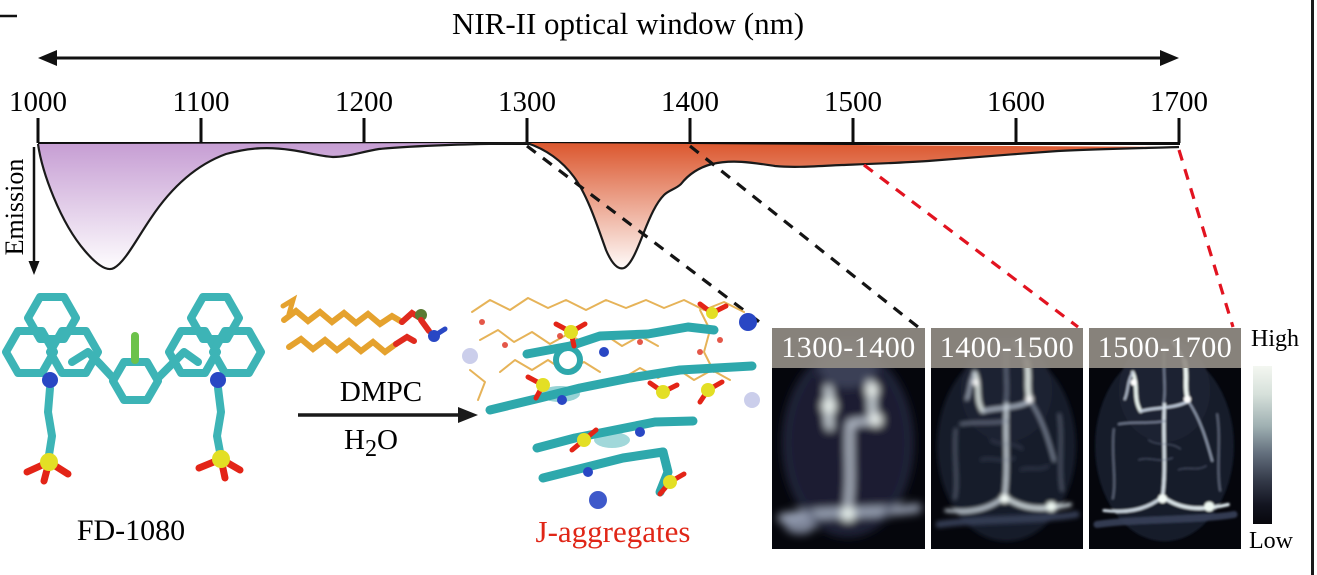  I want to click on axis-tick-1600: 1600, so click(1016, 102).